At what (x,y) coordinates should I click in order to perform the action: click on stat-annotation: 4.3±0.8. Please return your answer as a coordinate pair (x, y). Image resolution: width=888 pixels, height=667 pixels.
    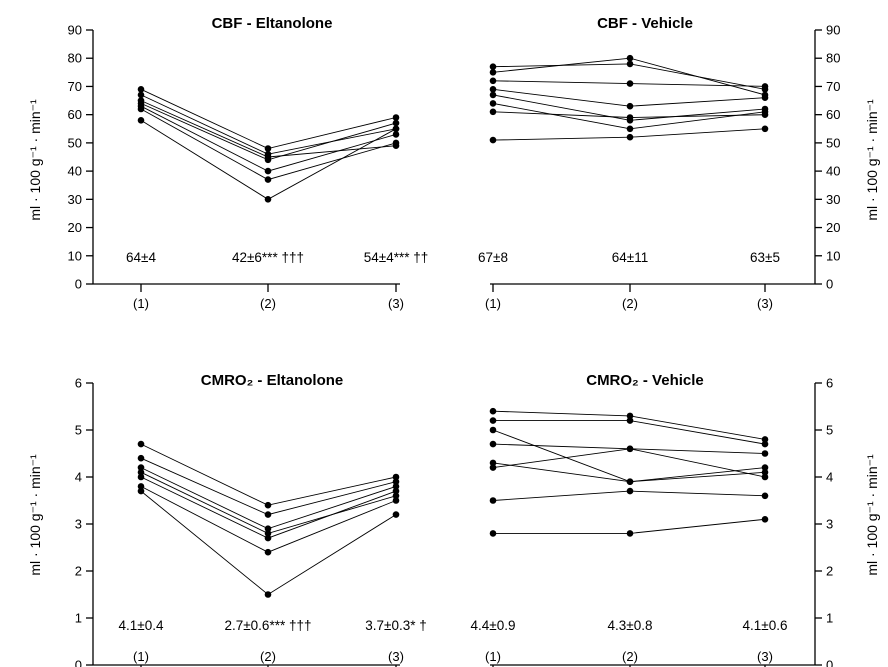
    Looking at the image, I should click on (630, 625).